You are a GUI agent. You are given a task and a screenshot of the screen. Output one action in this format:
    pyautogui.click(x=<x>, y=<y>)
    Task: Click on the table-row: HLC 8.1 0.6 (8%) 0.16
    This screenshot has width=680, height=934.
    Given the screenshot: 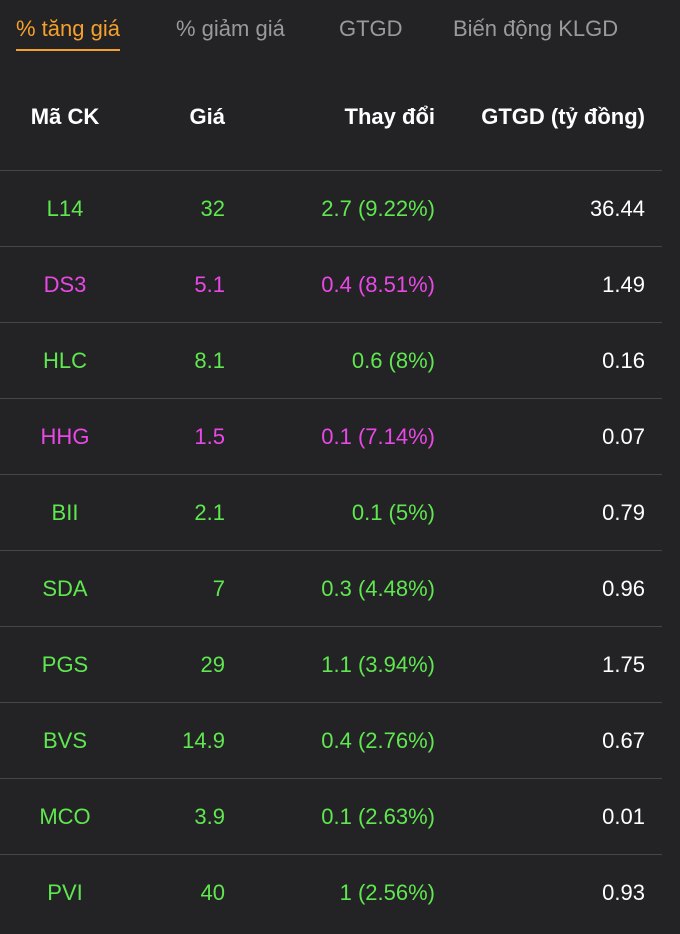 What is the action you would take?
    pyautogui.click(x=331, y=360)
    